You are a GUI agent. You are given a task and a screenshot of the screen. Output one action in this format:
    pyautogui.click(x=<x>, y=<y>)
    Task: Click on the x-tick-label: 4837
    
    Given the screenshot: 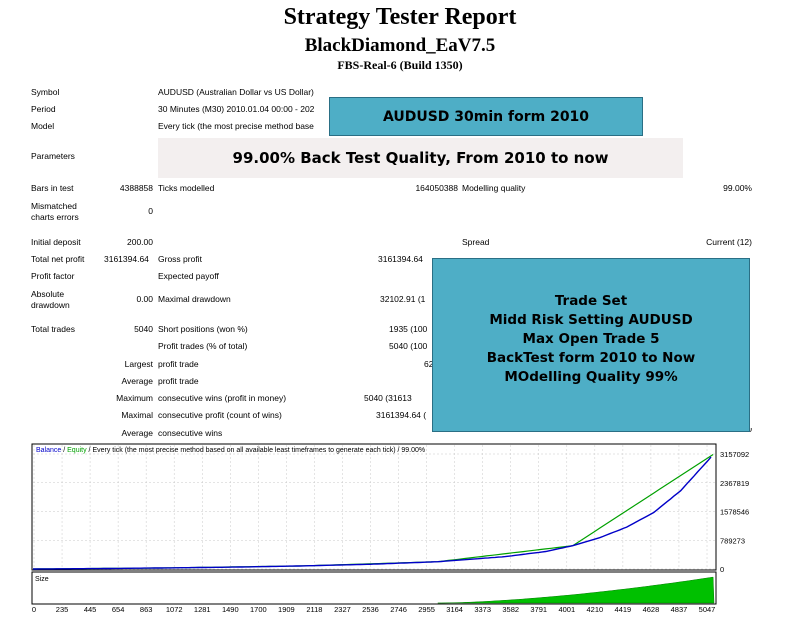 What is the action you would take?
    pyautogui.click(x=679, y=609)
    